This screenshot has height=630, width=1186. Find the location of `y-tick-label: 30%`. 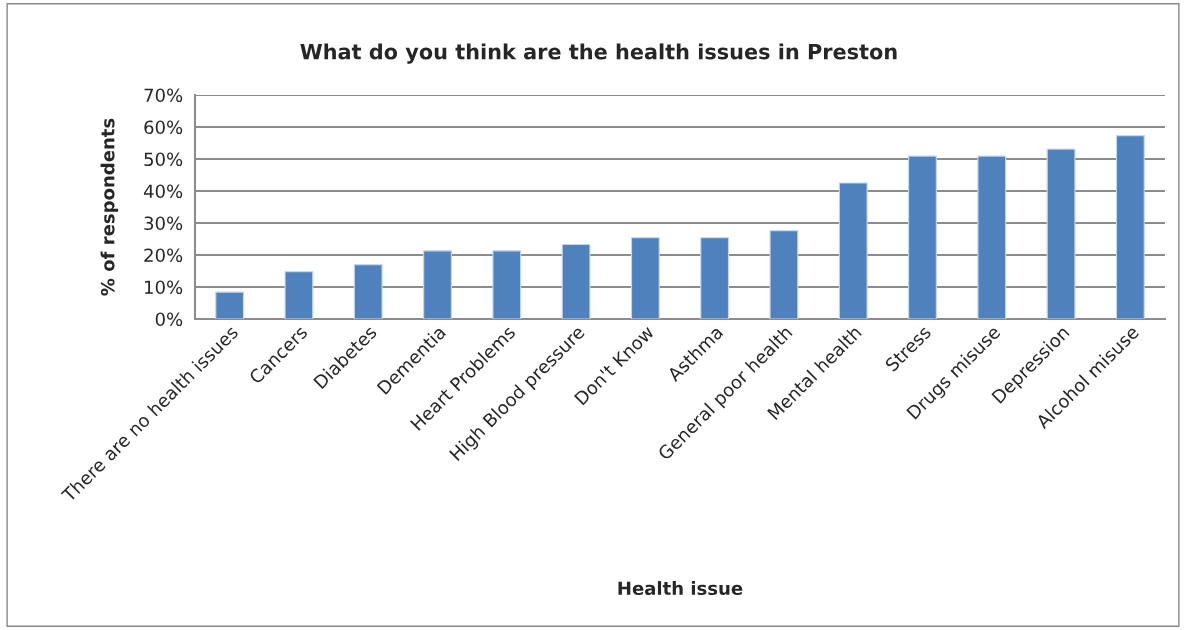

y-tick-label: 30% is located at coordinates (163, 223).